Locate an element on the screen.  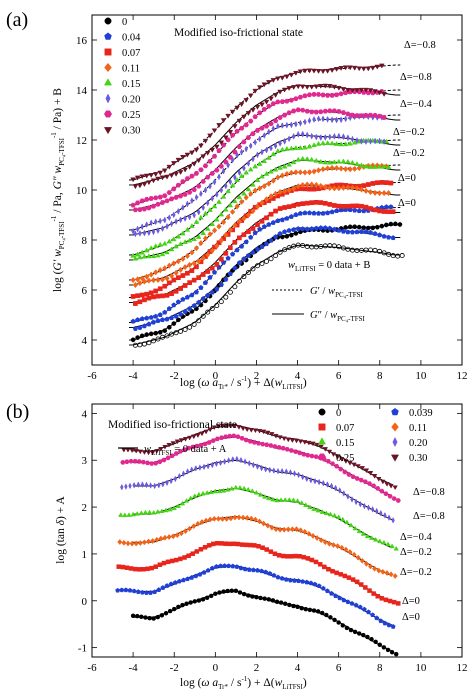
b-legend-label: 0.11 is located at coordinates (418, 428).